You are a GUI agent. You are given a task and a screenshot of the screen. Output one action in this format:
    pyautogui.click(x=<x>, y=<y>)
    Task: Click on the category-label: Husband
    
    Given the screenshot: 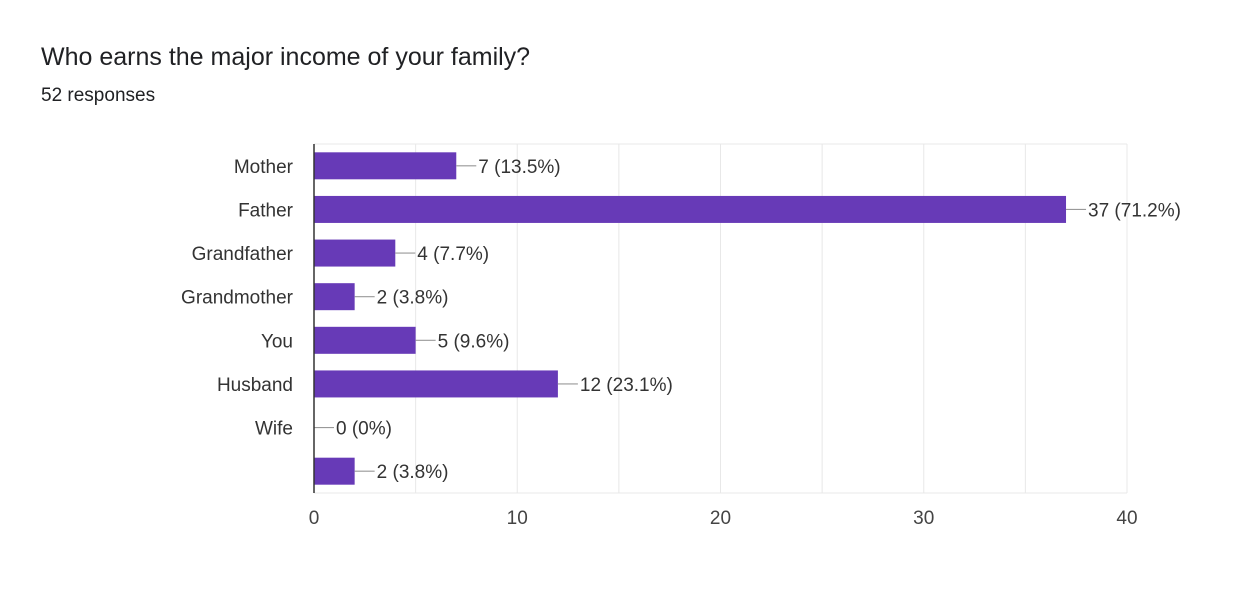 What is the action you would take?
    pyautogui.click(x=255, y=385)
    